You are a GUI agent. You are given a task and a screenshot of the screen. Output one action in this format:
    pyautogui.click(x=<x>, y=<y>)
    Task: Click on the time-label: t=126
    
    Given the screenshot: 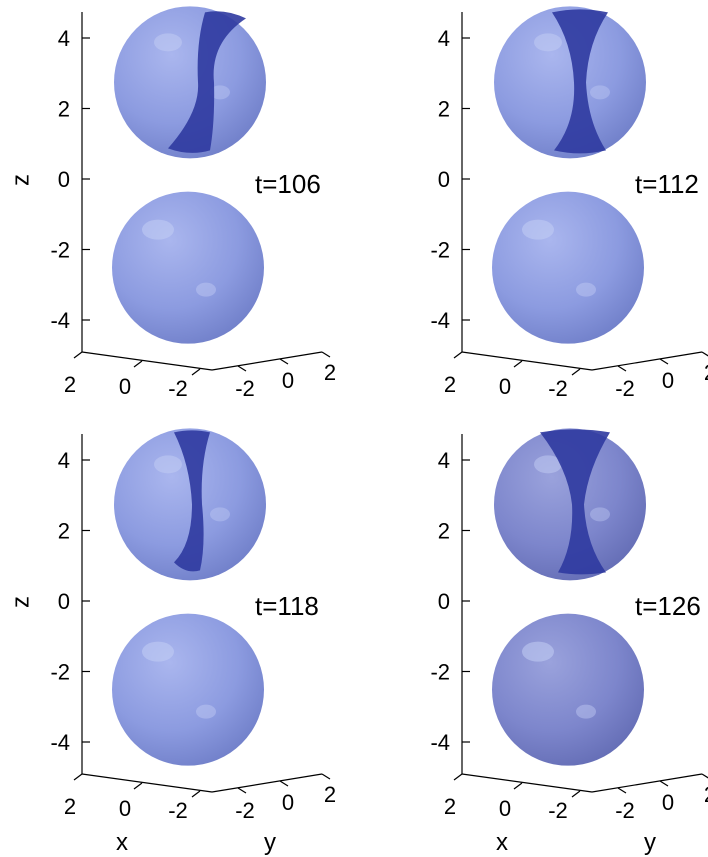 What is the action you would take?
    pyautogui.click(x=668, y=606)
    